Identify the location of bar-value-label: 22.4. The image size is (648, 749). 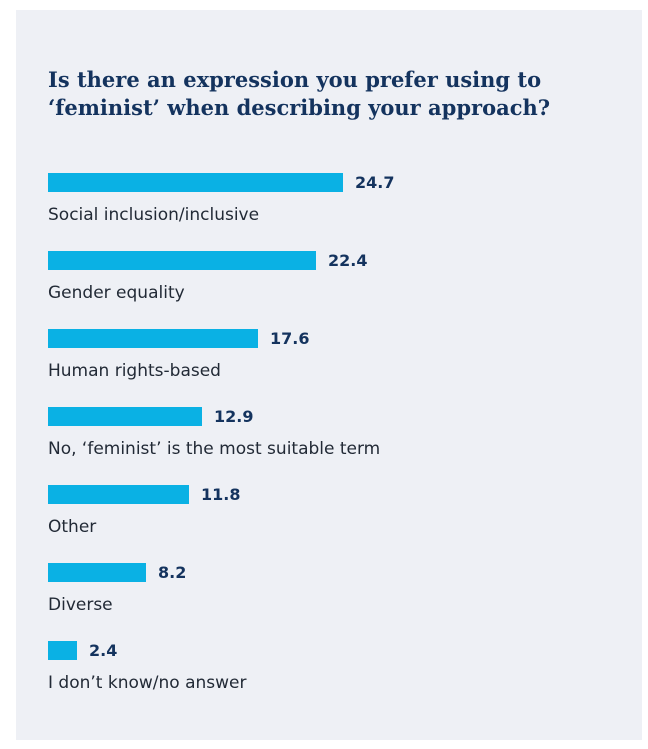
(348, 260).